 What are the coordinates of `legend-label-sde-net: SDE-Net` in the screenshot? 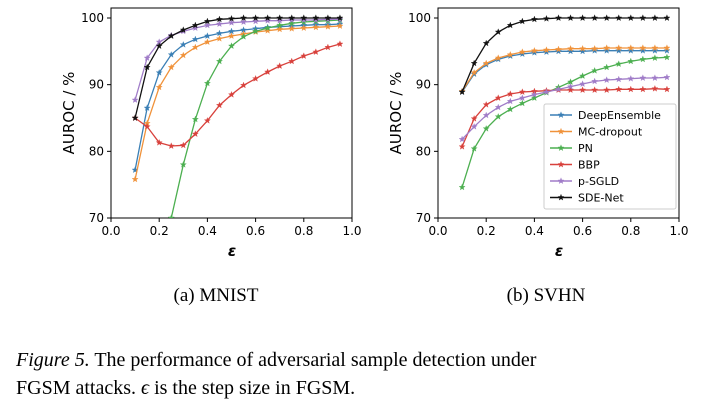 It's located at (601, 198).